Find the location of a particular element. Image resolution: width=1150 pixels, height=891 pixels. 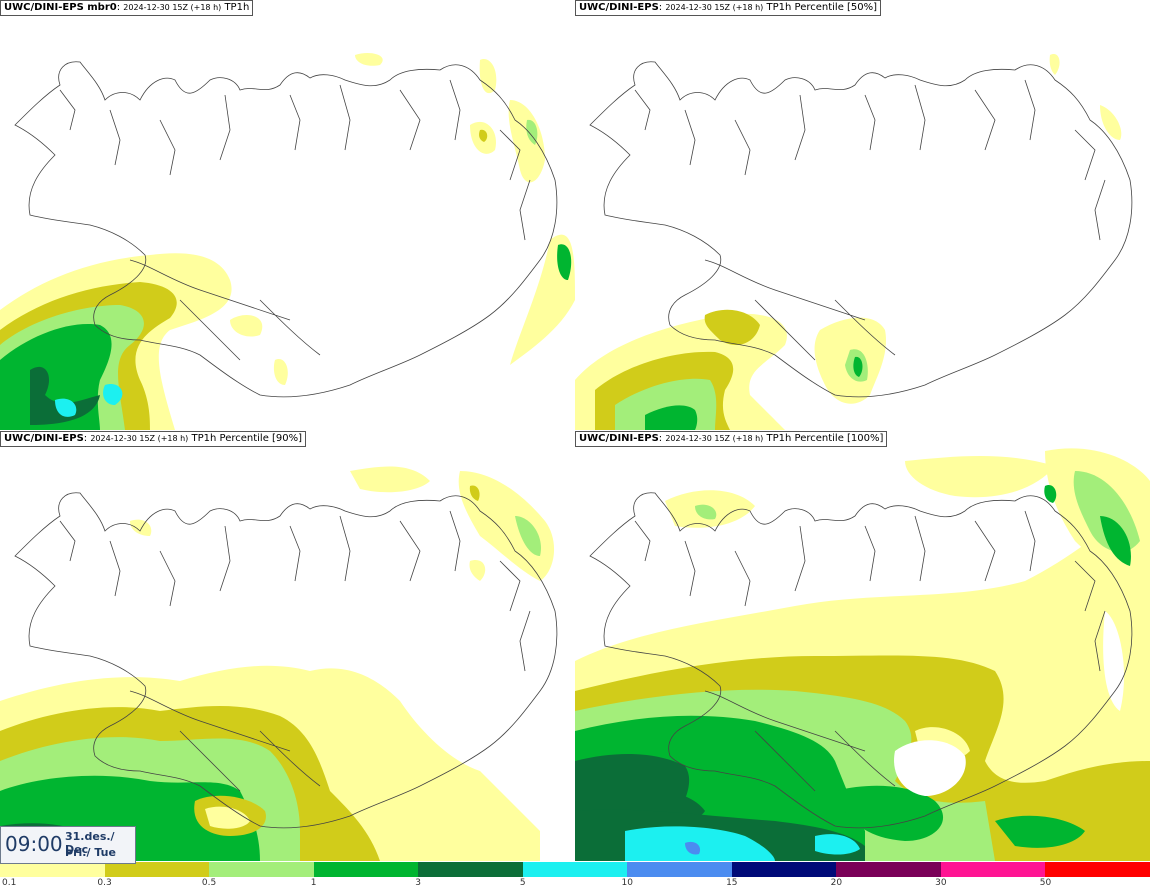

legend-tick-label: 20 is located at coordinates (836, 883).